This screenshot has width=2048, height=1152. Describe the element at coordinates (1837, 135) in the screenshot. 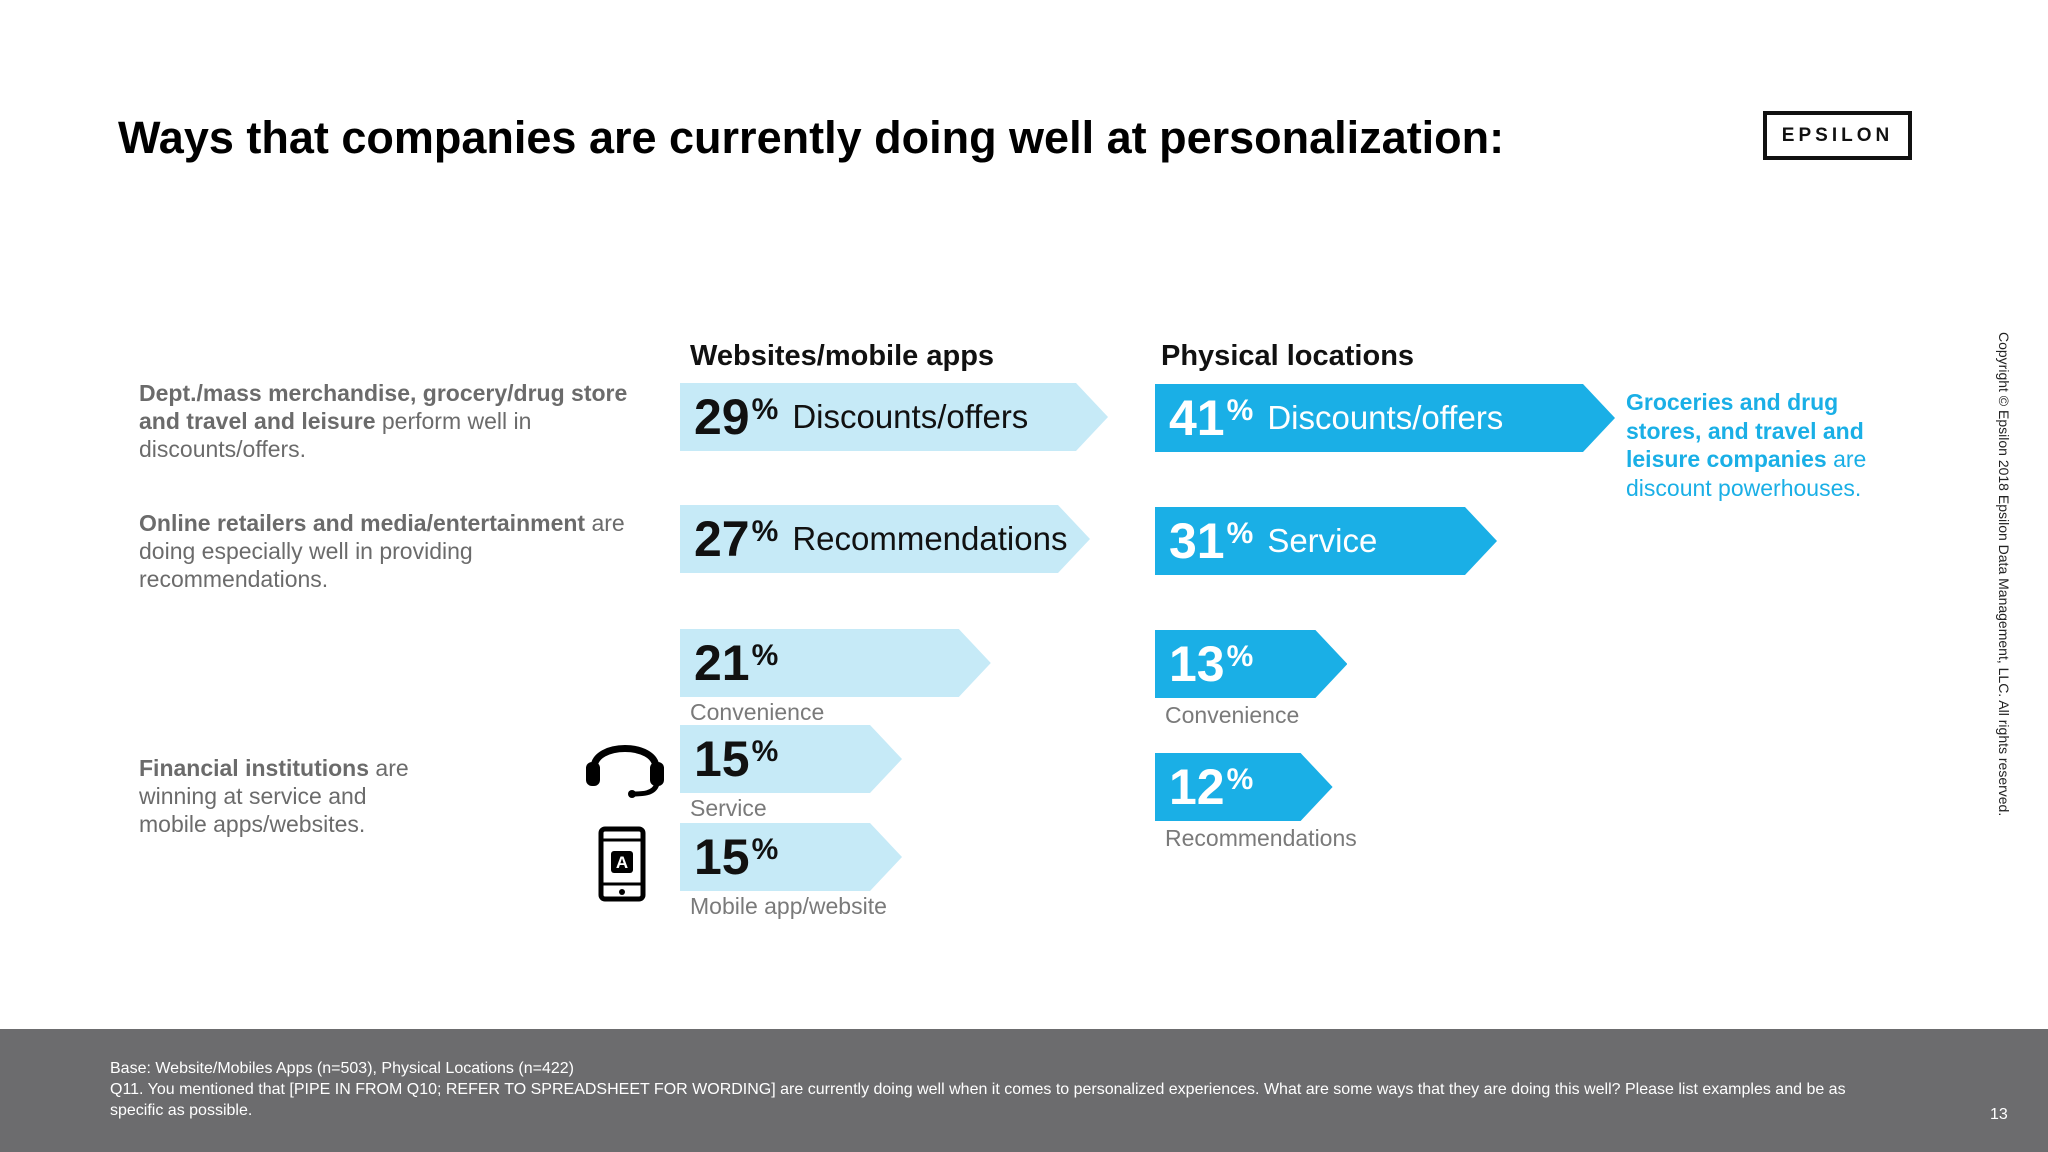

I see `epsilon-logo: EPSILON` at that location.